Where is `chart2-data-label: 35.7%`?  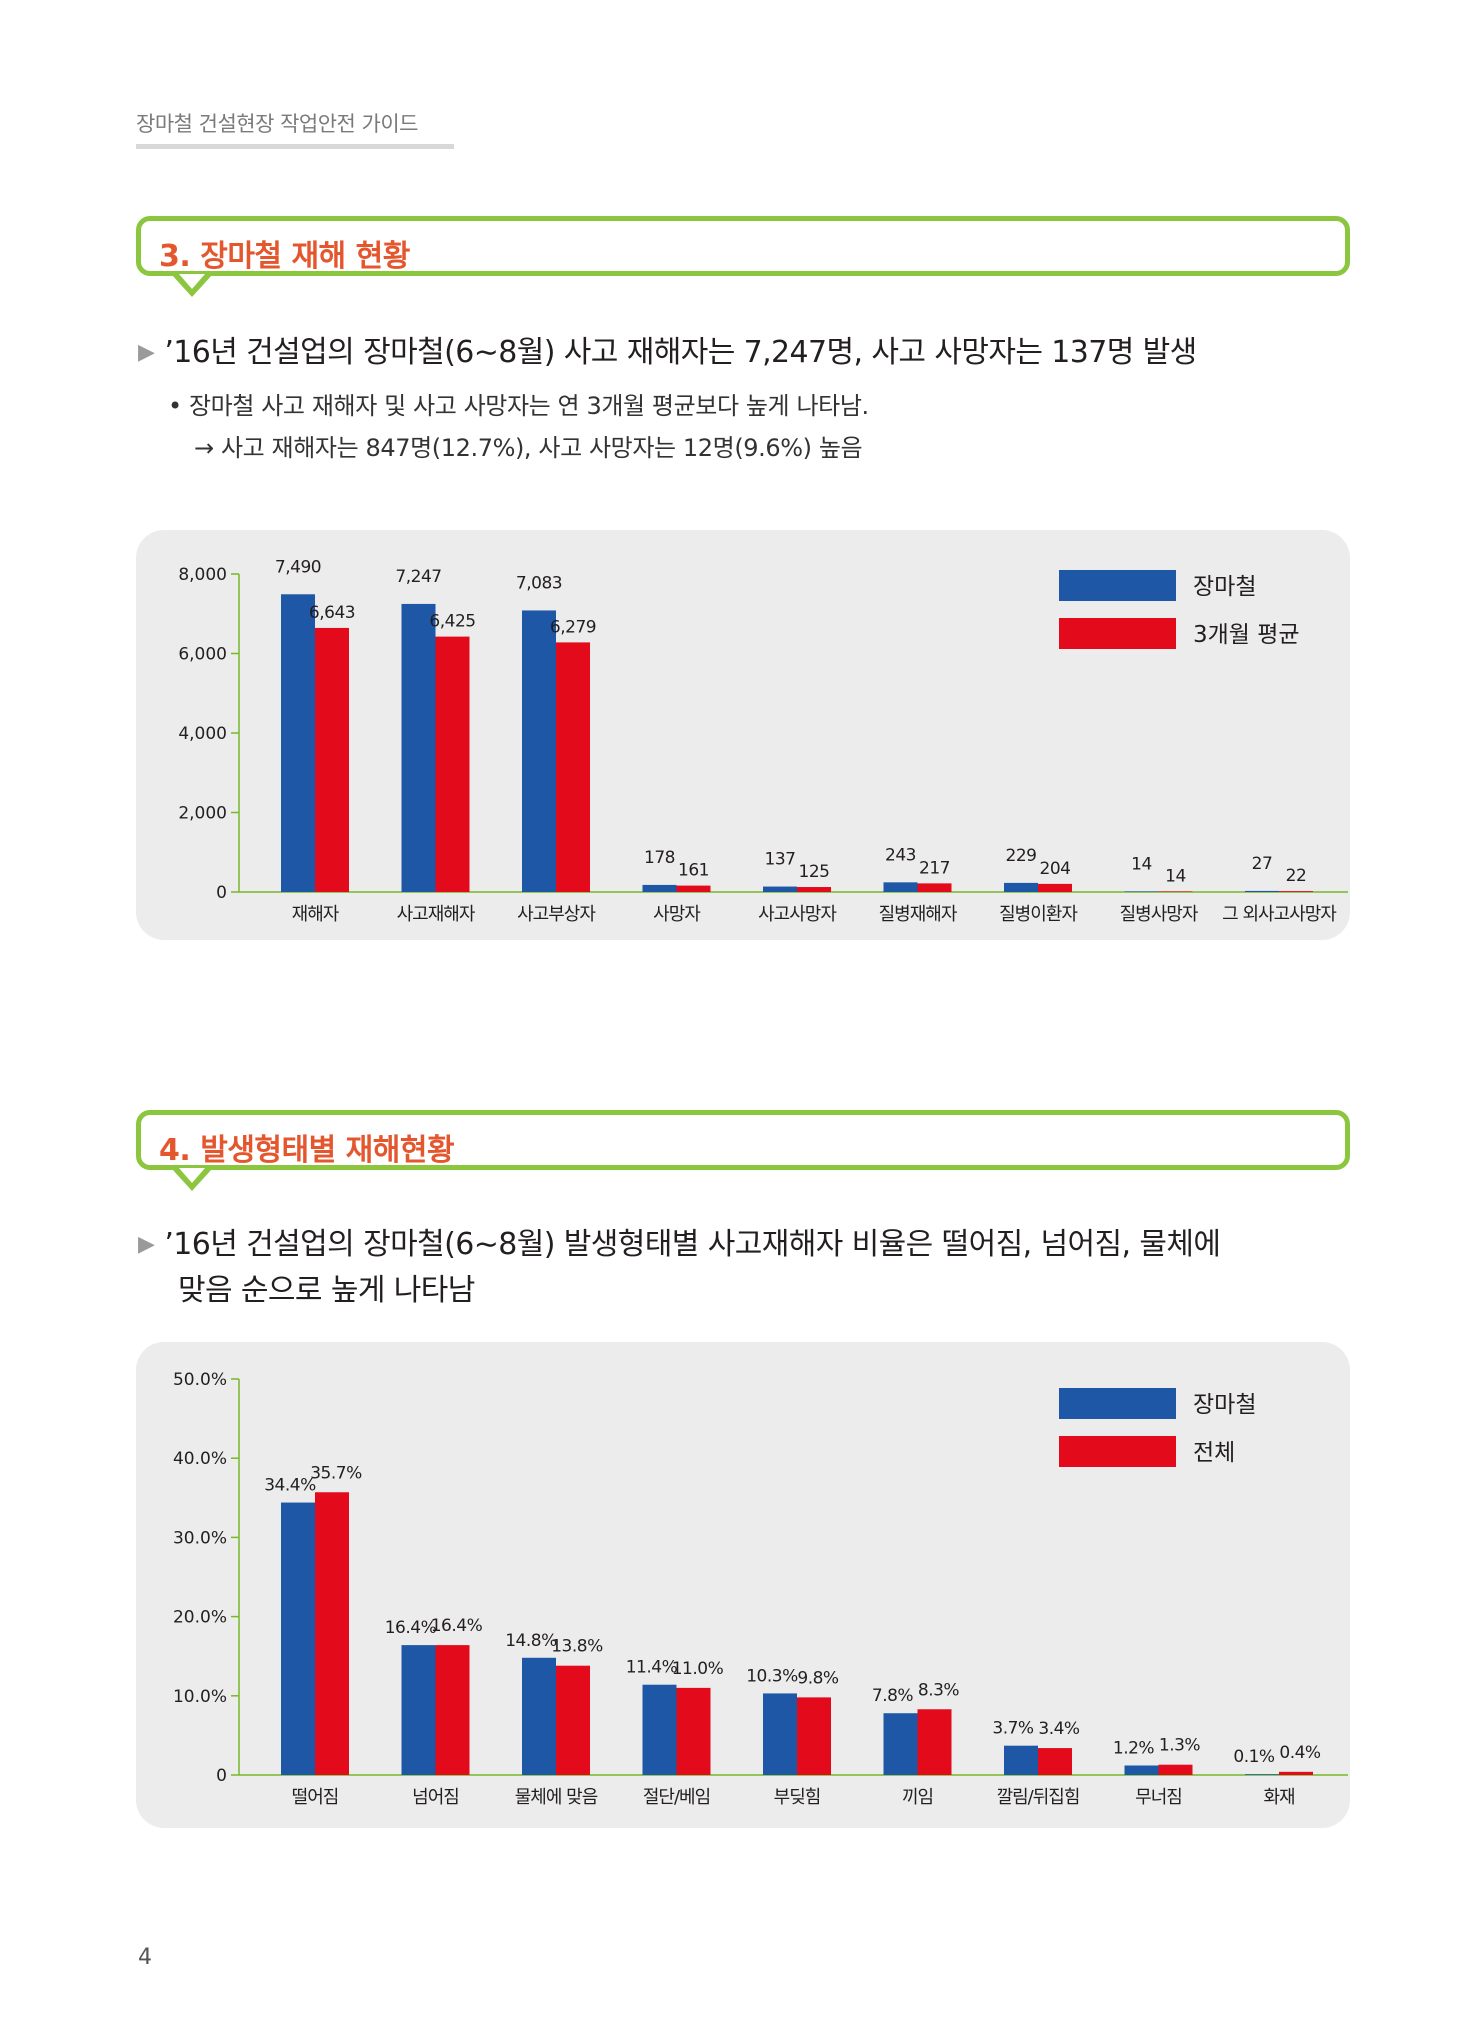
chart2-data-label: 35.7% is located at coordinates (336, 1473).